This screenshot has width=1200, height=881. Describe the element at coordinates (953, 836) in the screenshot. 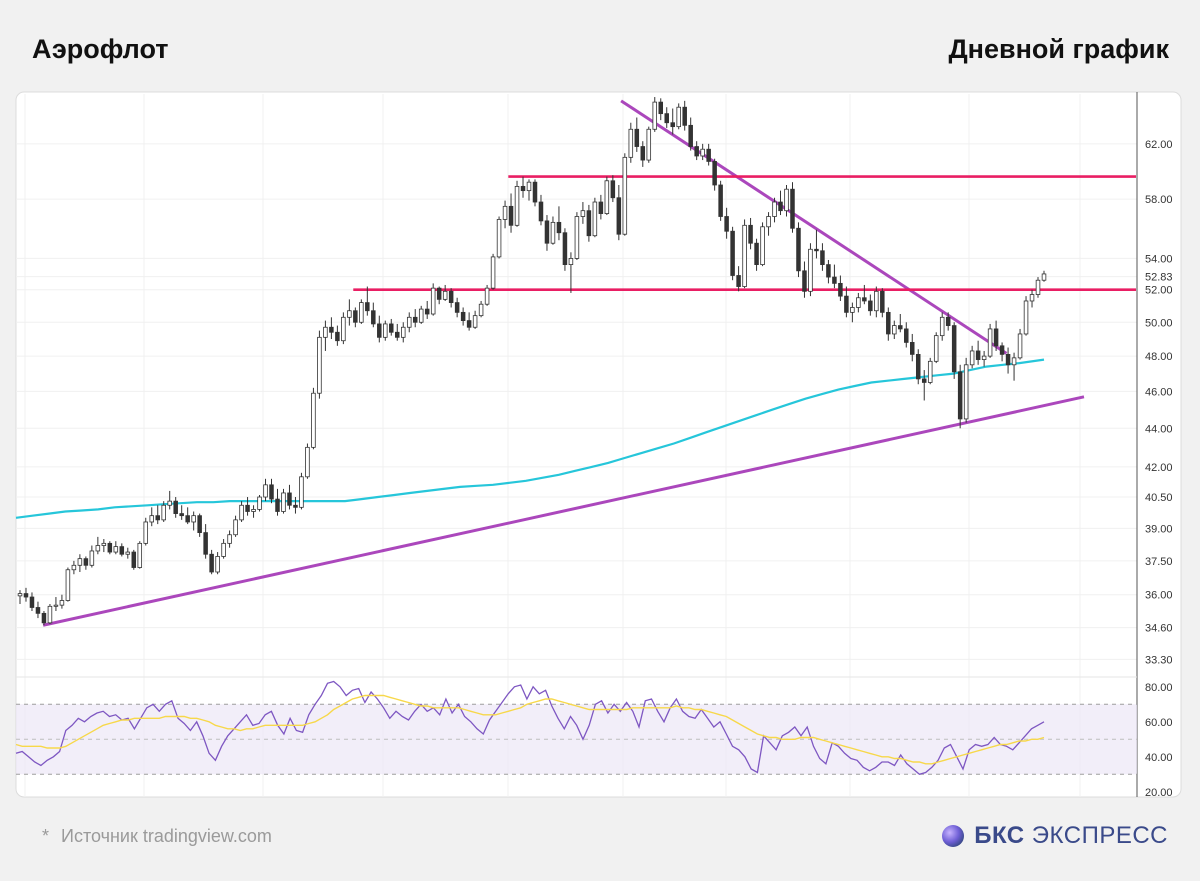

I see `brand-logo-icon` at that location.